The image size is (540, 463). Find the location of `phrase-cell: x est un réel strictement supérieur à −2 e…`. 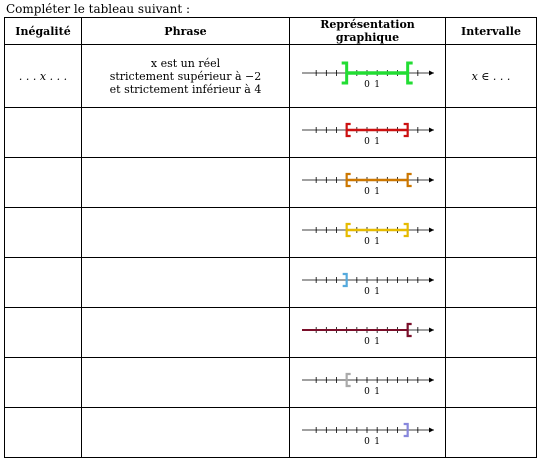

phrase-cell: x est un réel strictement supérieur à −2 e… is located at coordinates (185, 76).